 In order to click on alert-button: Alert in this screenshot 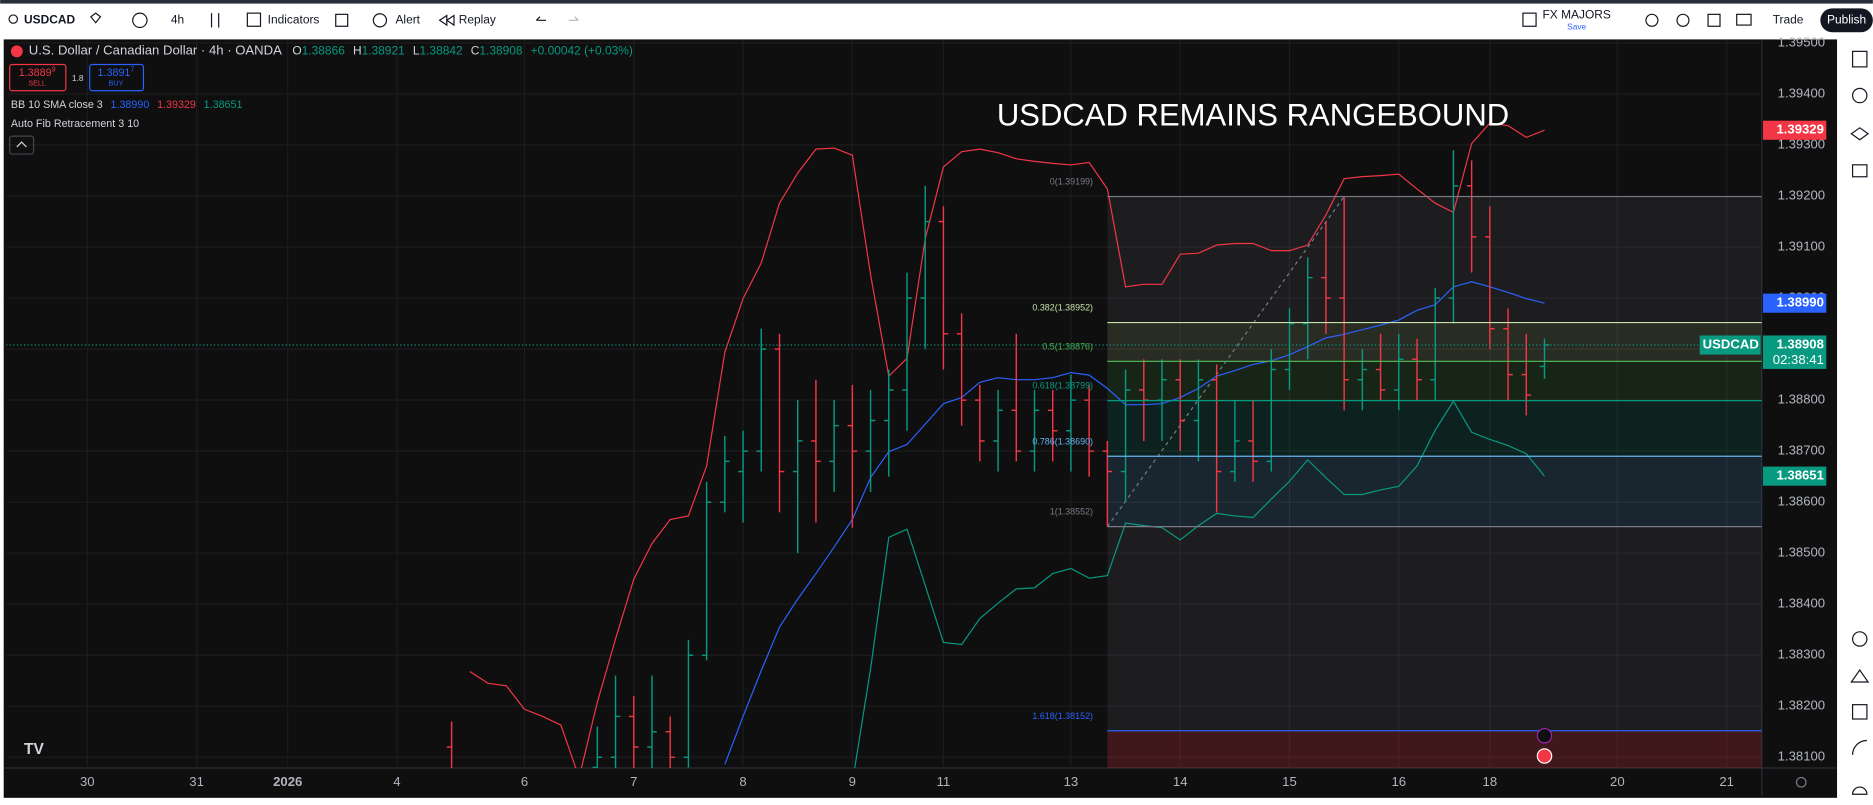, I will do `click(407, 19)`.